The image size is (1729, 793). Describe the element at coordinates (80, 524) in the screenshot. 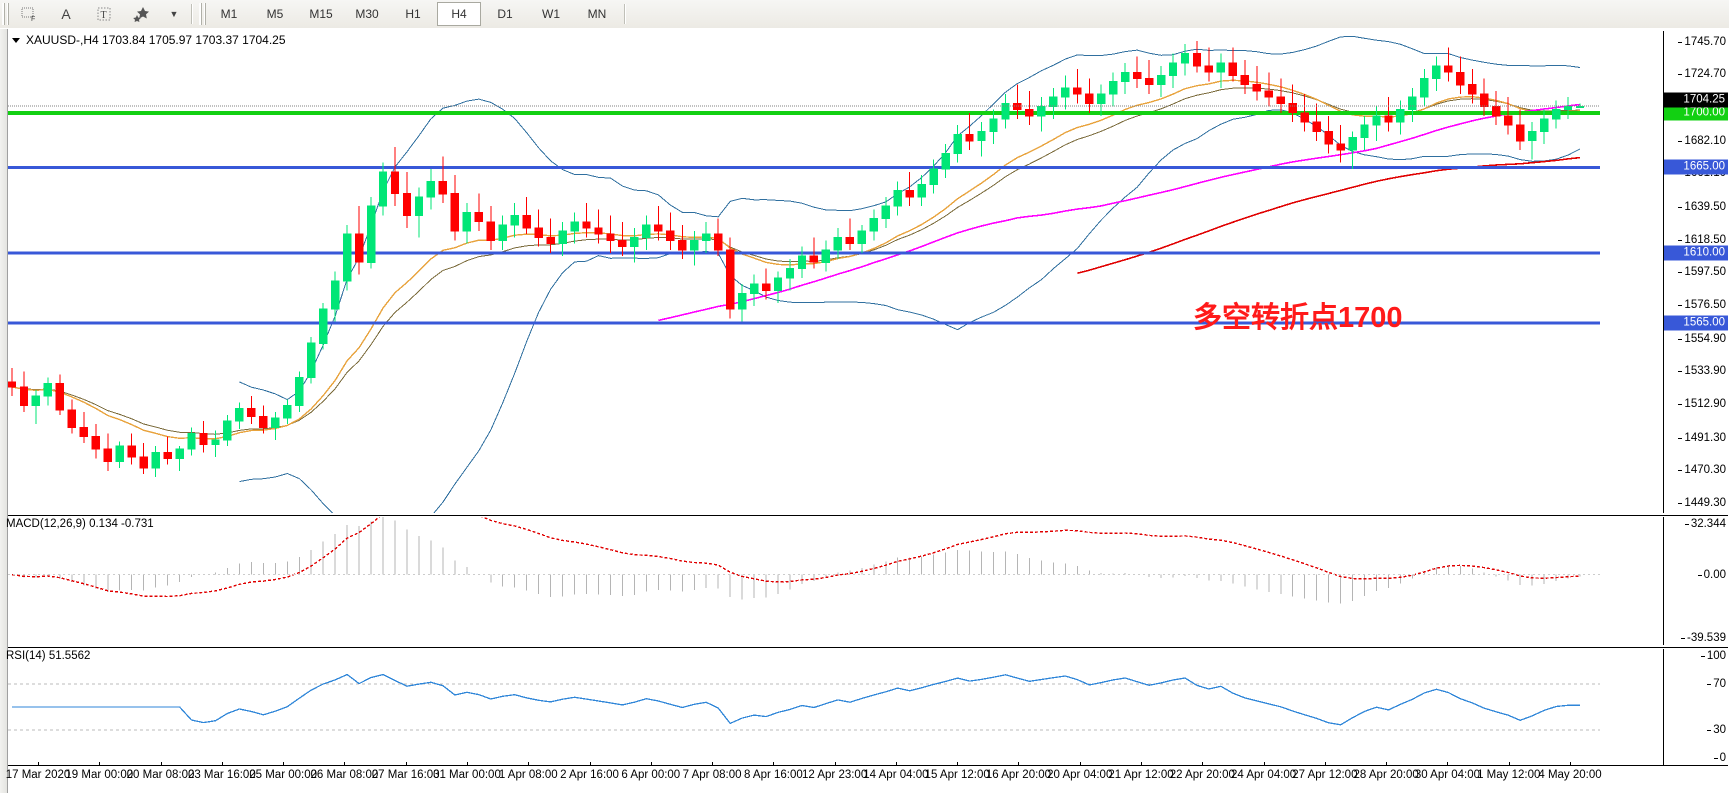

I see `macd-label: MACD(12,26,9) 0.134 -0.731` at that location.